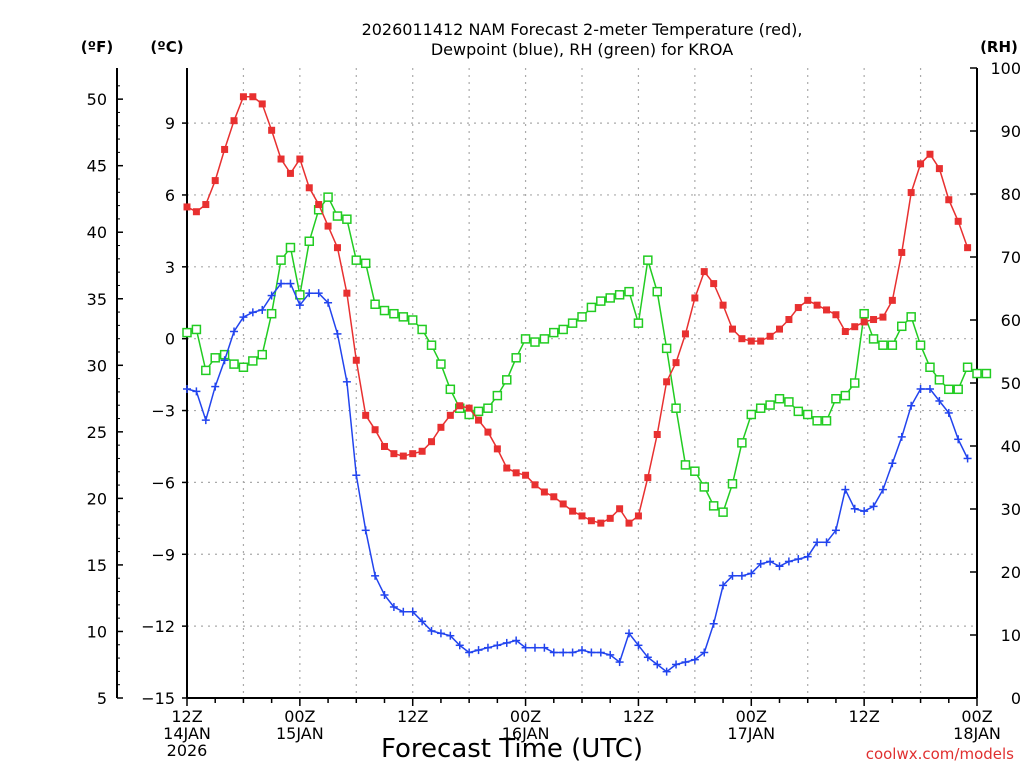 The height and width of the screenshot is (768, 1024). What do you see at coordinates (170, 195) in the screenshot?
I see `celsius-tick-label: 6` at bounding box center [170, 195].